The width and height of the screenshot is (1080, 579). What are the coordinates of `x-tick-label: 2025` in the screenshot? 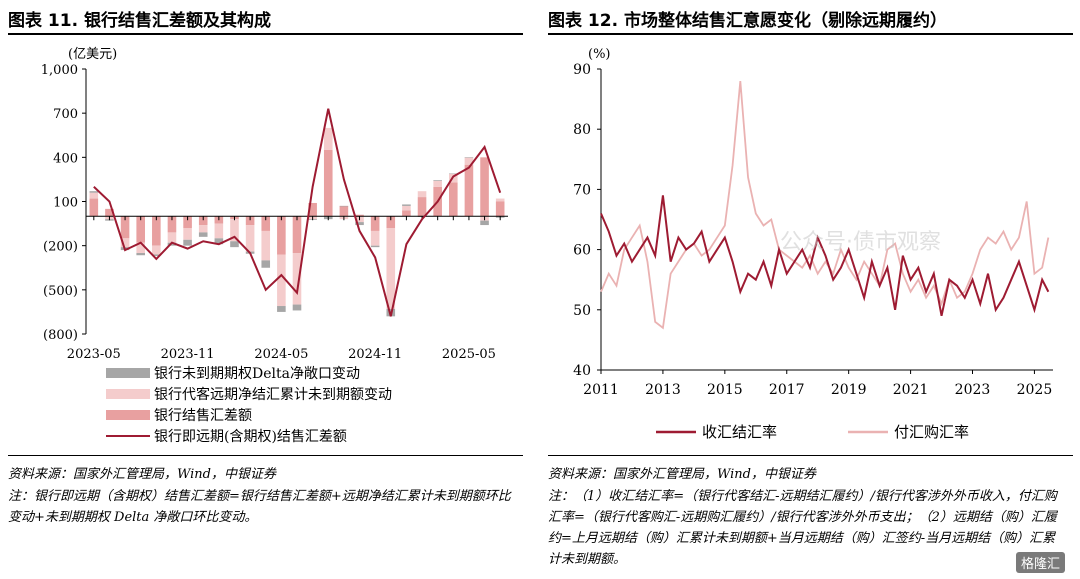 It's located at (1035, 390).